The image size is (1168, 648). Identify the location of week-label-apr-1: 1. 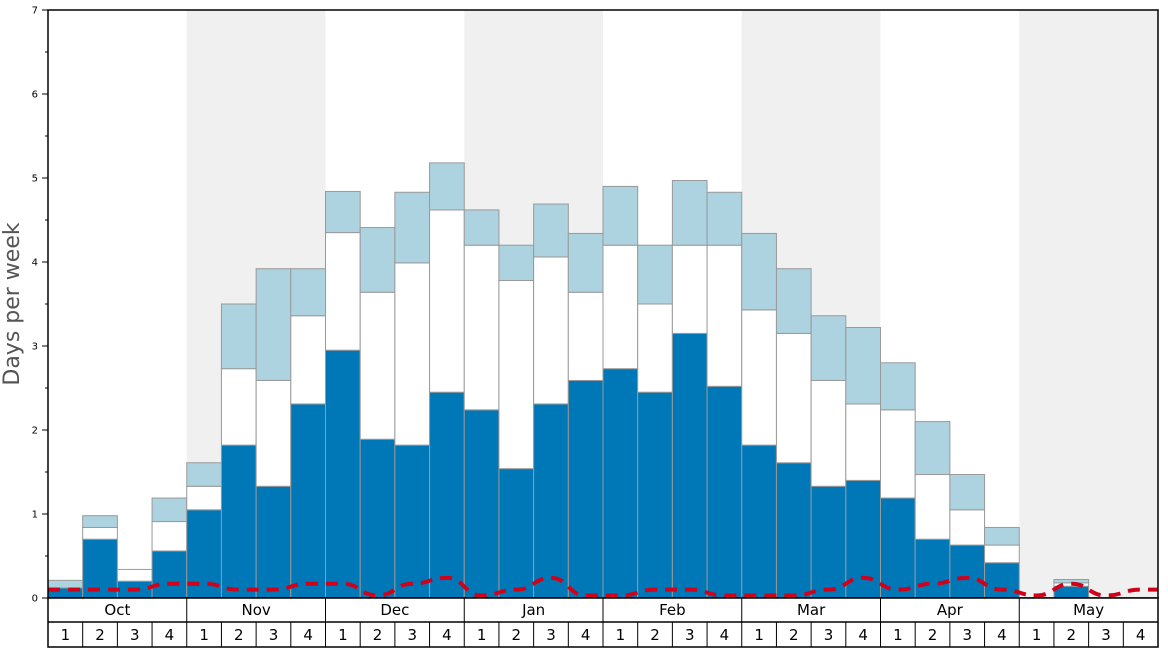
(898, 635).